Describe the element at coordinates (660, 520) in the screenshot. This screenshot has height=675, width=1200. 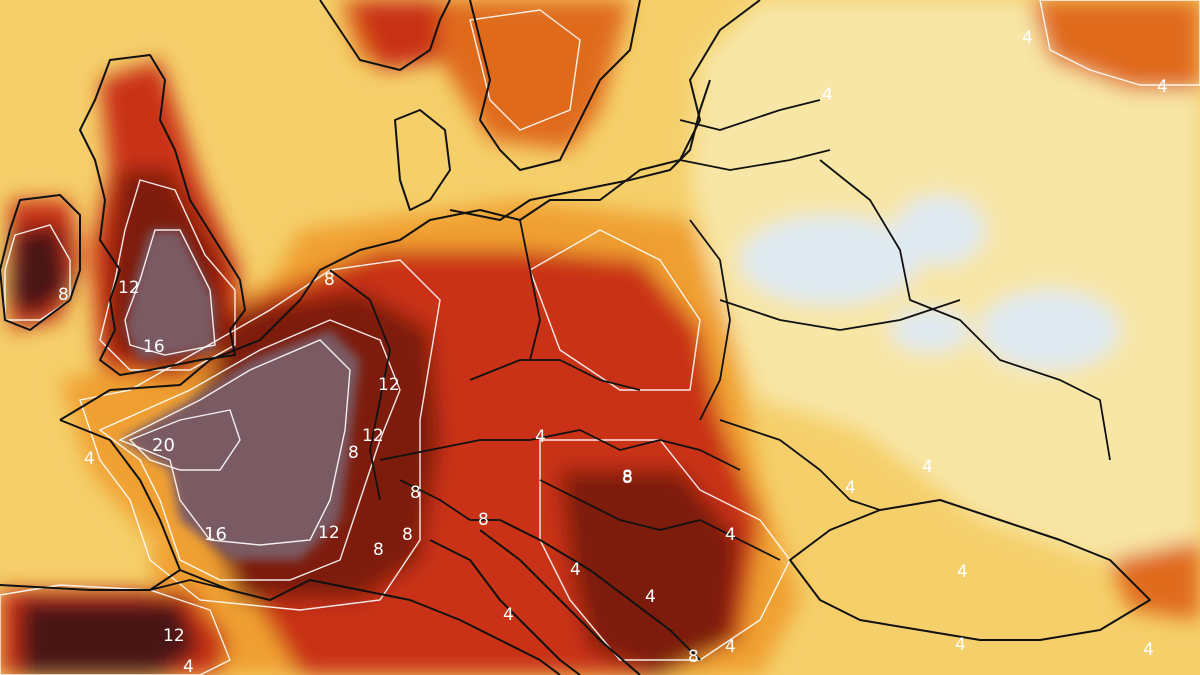
I see `border-balkans` at that location.